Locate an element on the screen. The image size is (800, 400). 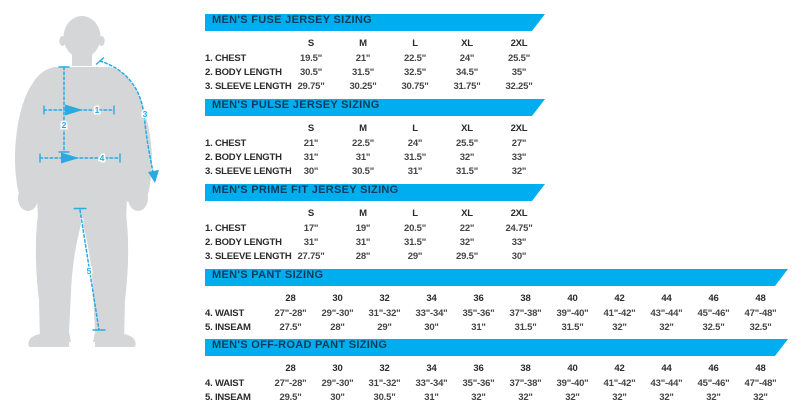
body-measurement-figure: 1 2 3 4 5 is located at coordinates (87, 181).